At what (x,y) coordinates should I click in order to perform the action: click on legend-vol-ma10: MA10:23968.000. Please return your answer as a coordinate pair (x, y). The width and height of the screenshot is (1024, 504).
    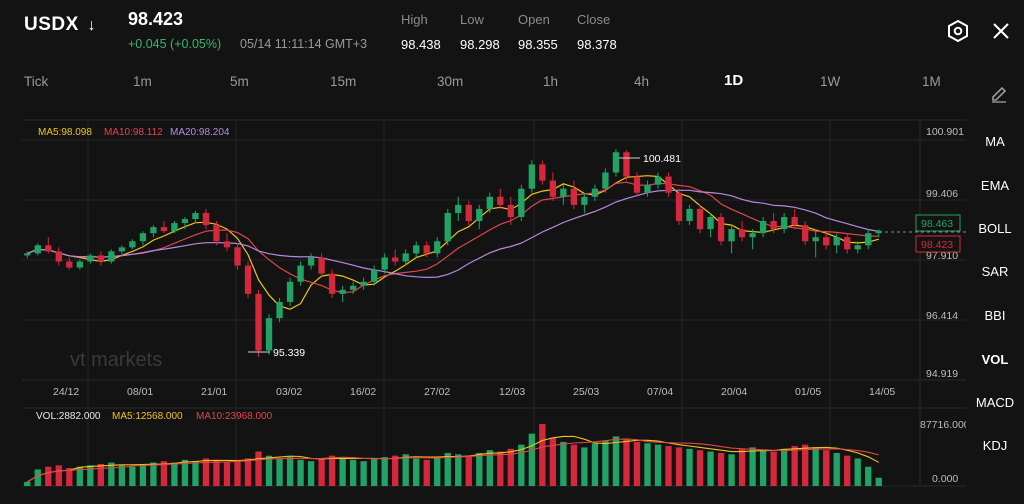
    Looking at the image, I should click on (234, 416).